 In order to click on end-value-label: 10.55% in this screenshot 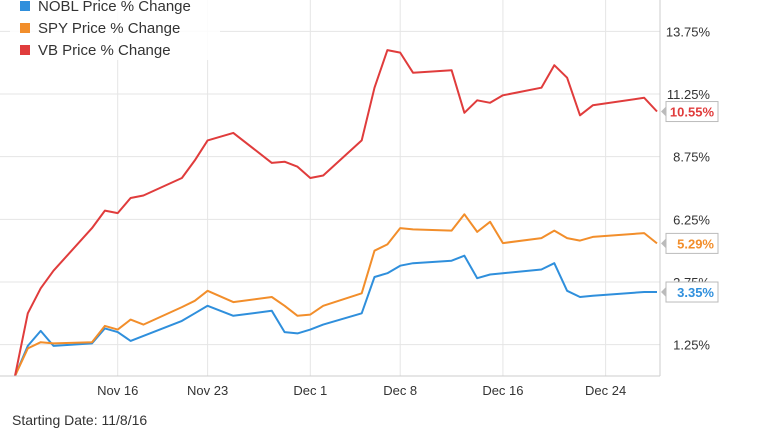, I will do `click(692, 112)`.